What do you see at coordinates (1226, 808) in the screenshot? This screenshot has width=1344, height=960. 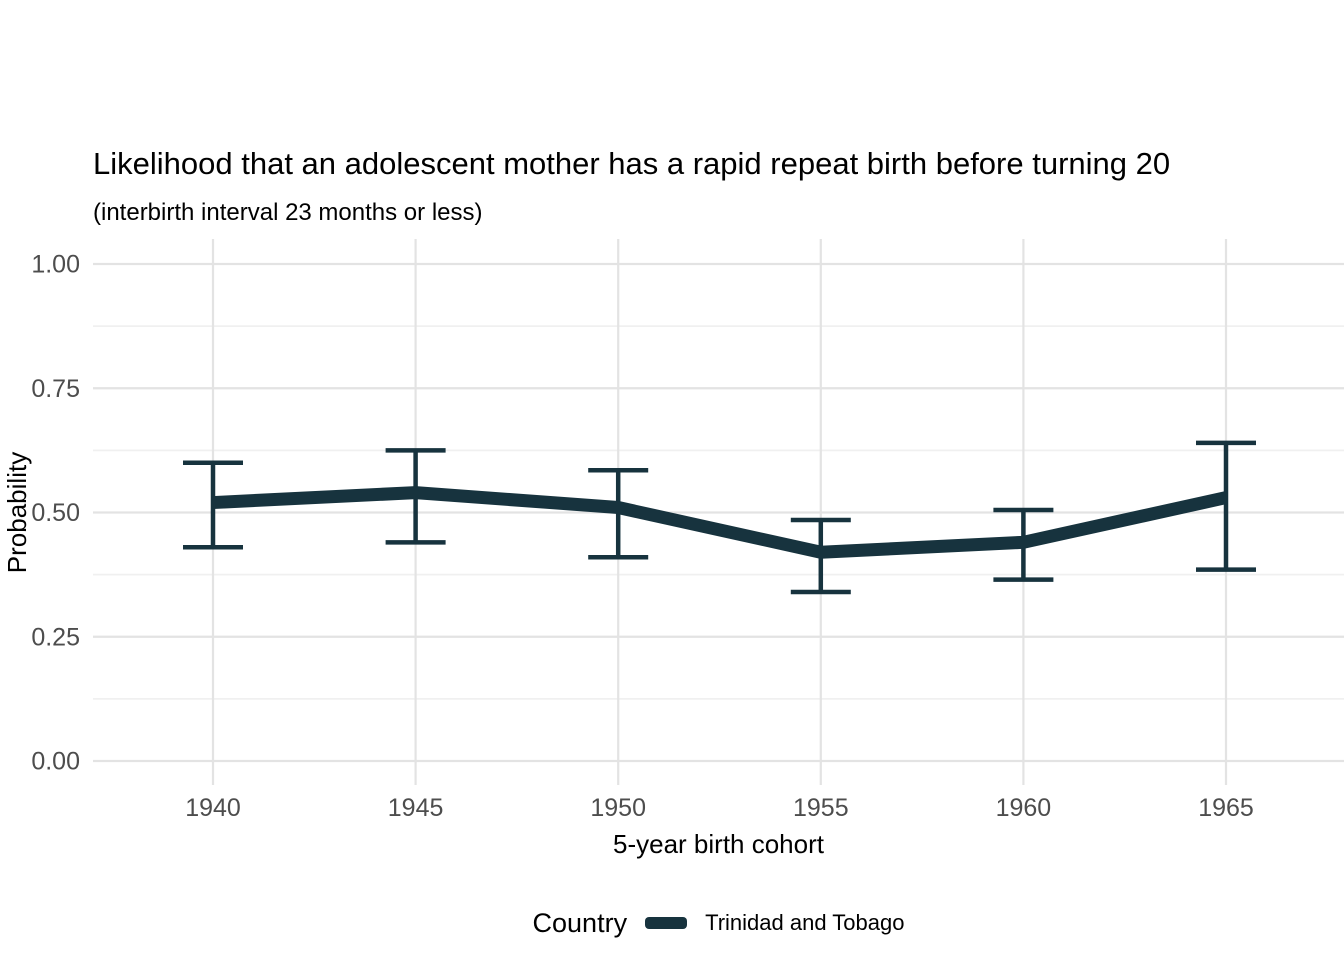 I see `x-tick-label: 1965` at bounding box center [1226, 808].